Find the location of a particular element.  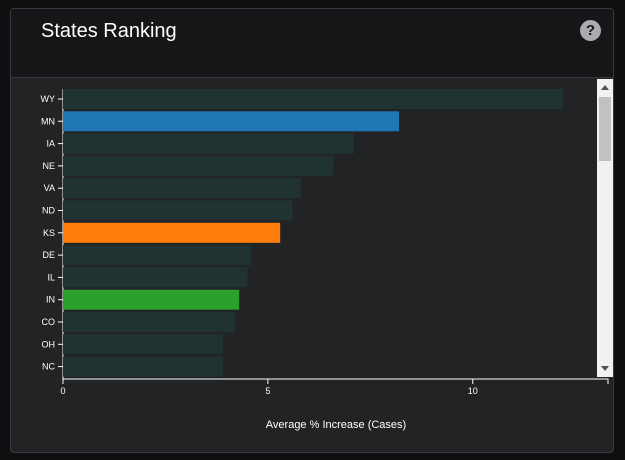

y-tick-label: IL is located at coordinates (51, 277).